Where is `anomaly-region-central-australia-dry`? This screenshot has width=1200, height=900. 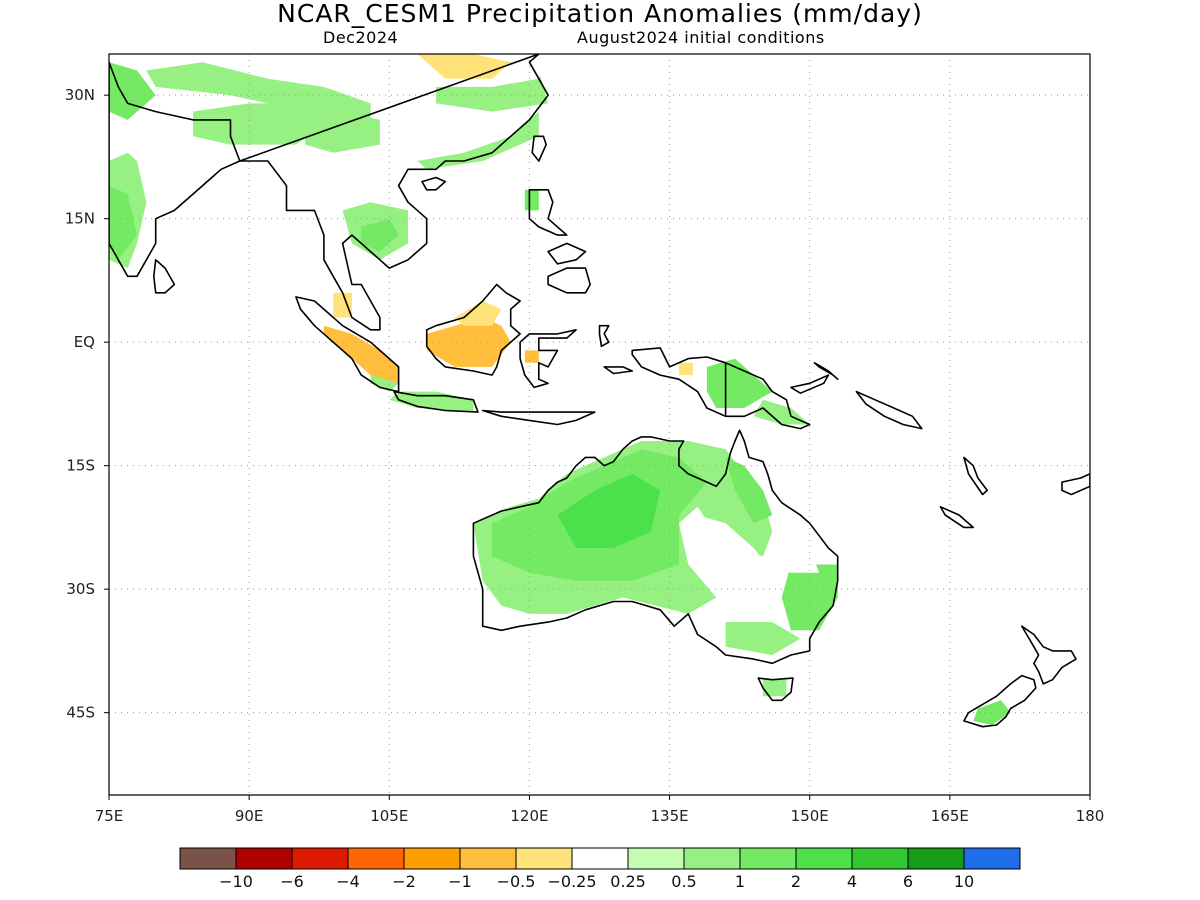
anomaly-region-central-australia-dry is located at coordinates (739, 560).